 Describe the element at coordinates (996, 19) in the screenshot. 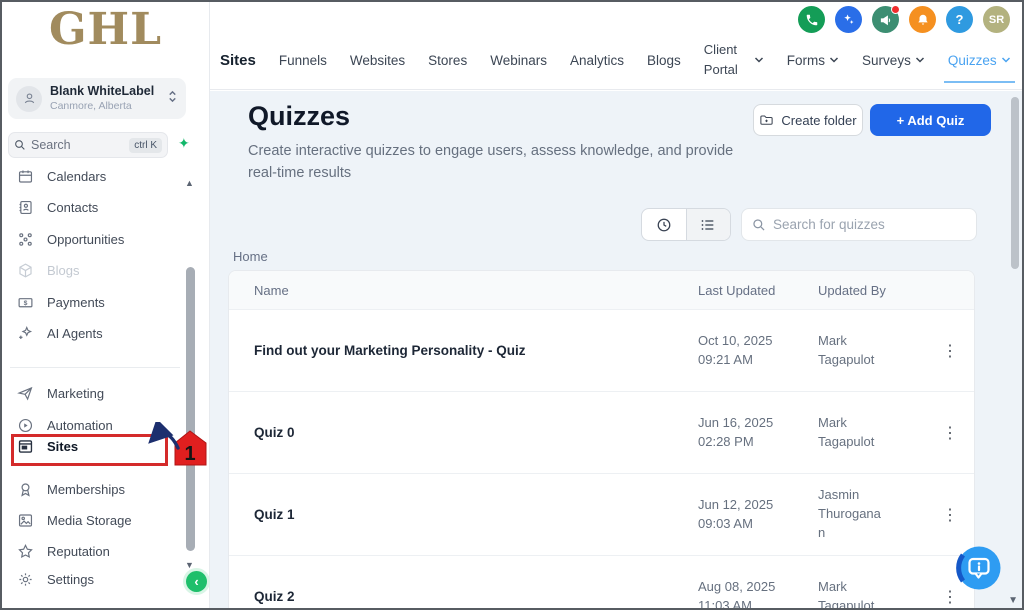

I see `avatar: SR` at that location.